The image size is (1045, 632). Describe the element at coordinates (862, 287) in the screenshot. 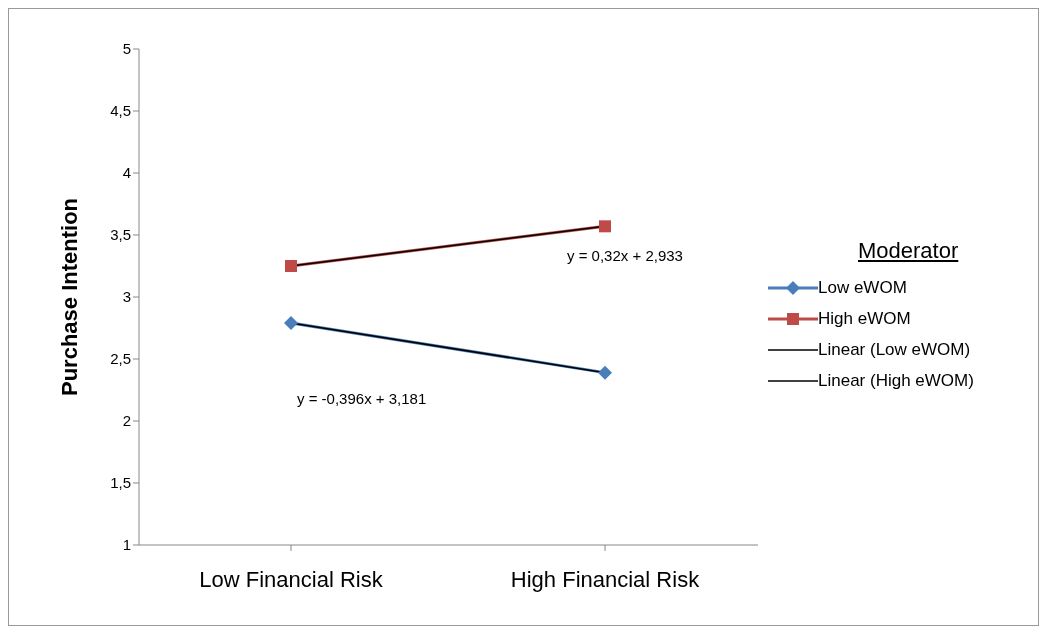

I see `legend-label: Low eWOM` at that location.